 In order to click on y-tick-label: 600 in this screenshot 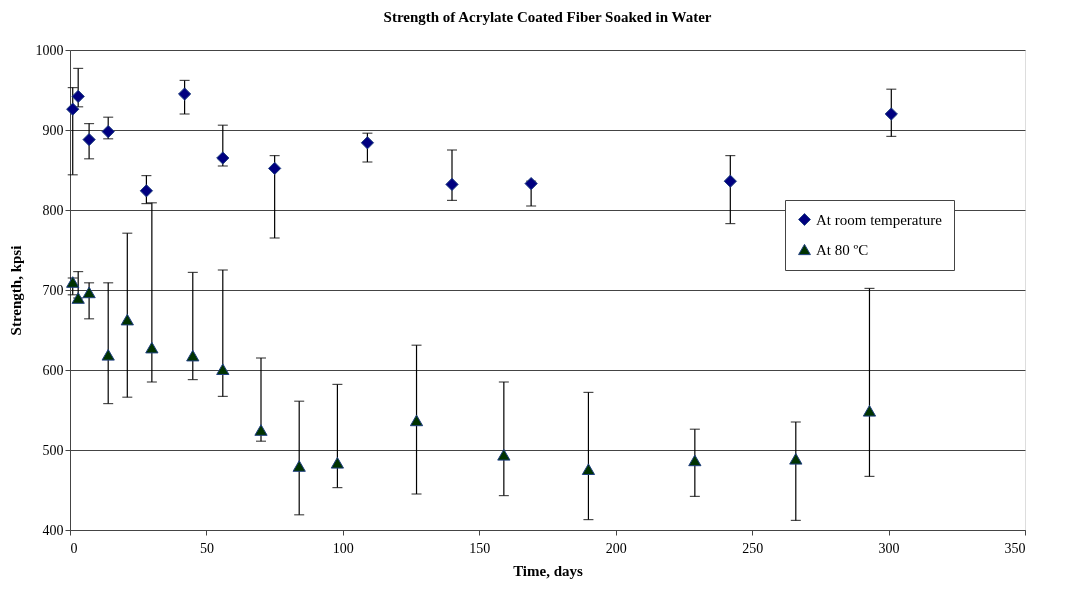, I will do `click(53, 370)`.